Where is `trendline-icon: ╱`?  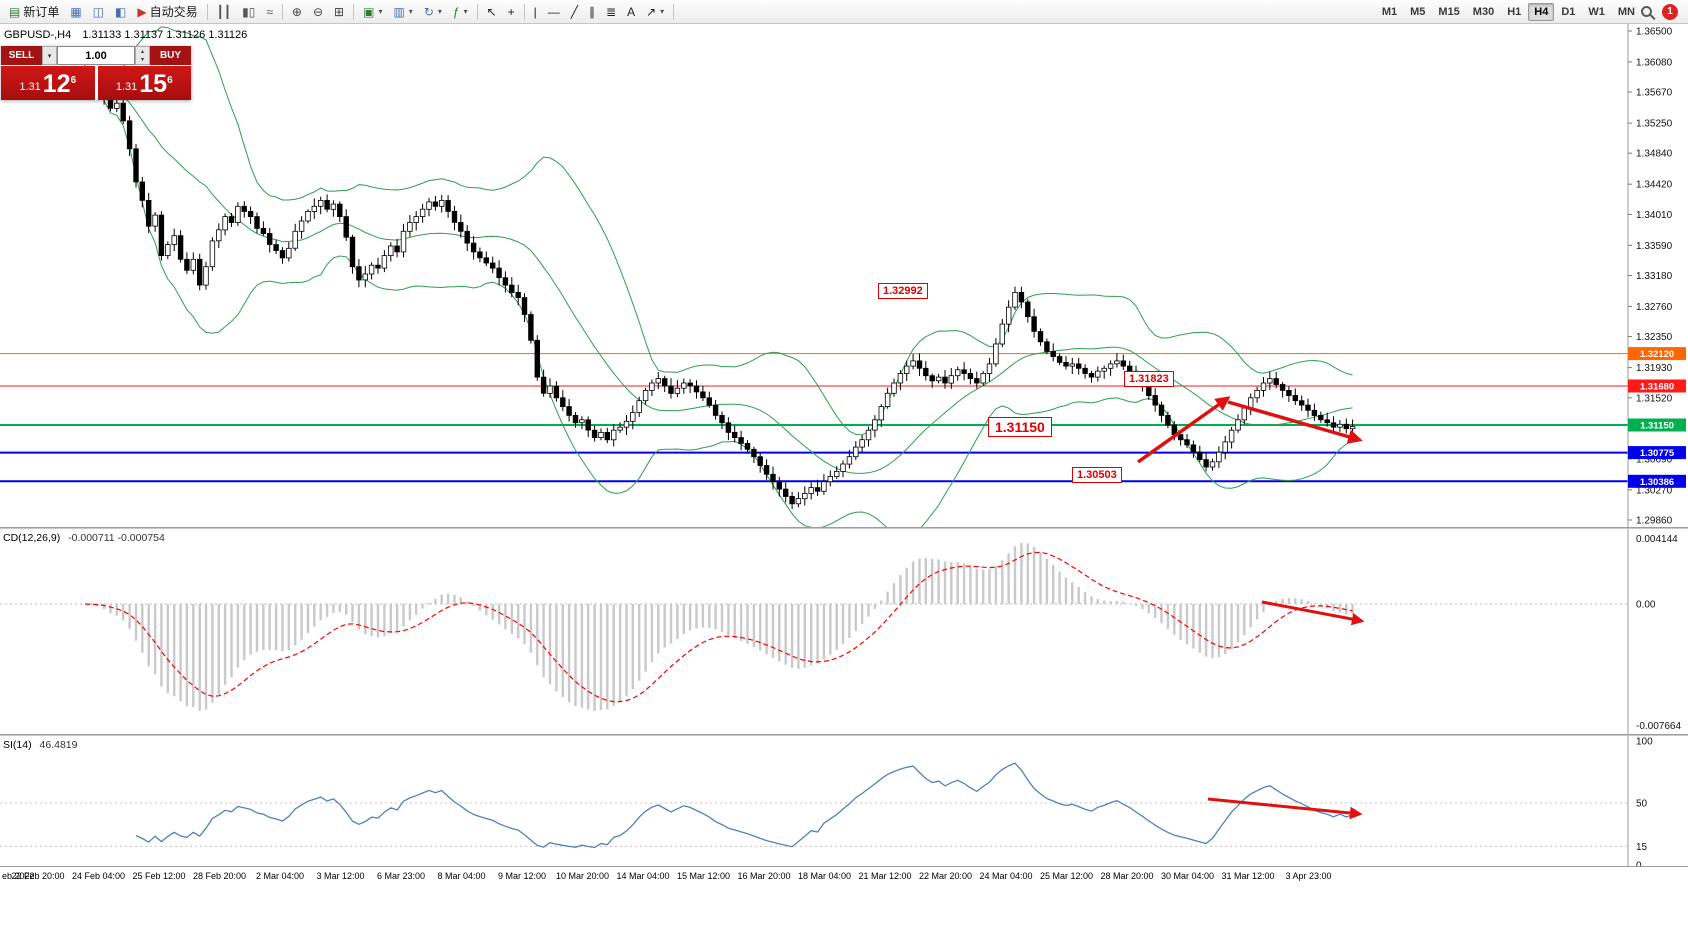
trendline-icon: ╱ is located at coordinates (574, 11).